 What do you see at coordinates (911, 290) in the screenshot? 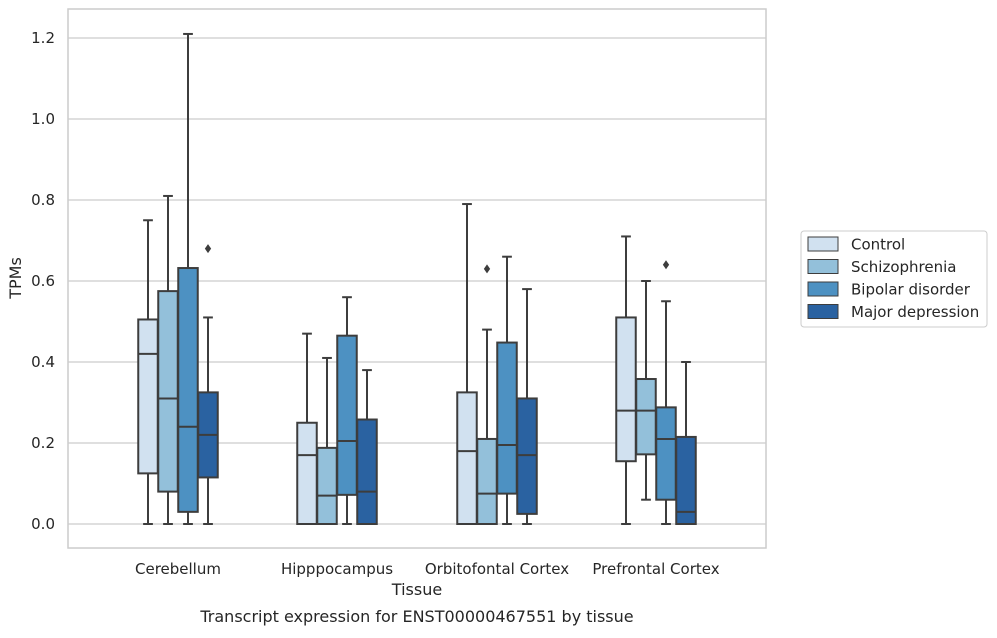
I see `legend-label: Bipolar disorder` at bounding box center [911, 290].